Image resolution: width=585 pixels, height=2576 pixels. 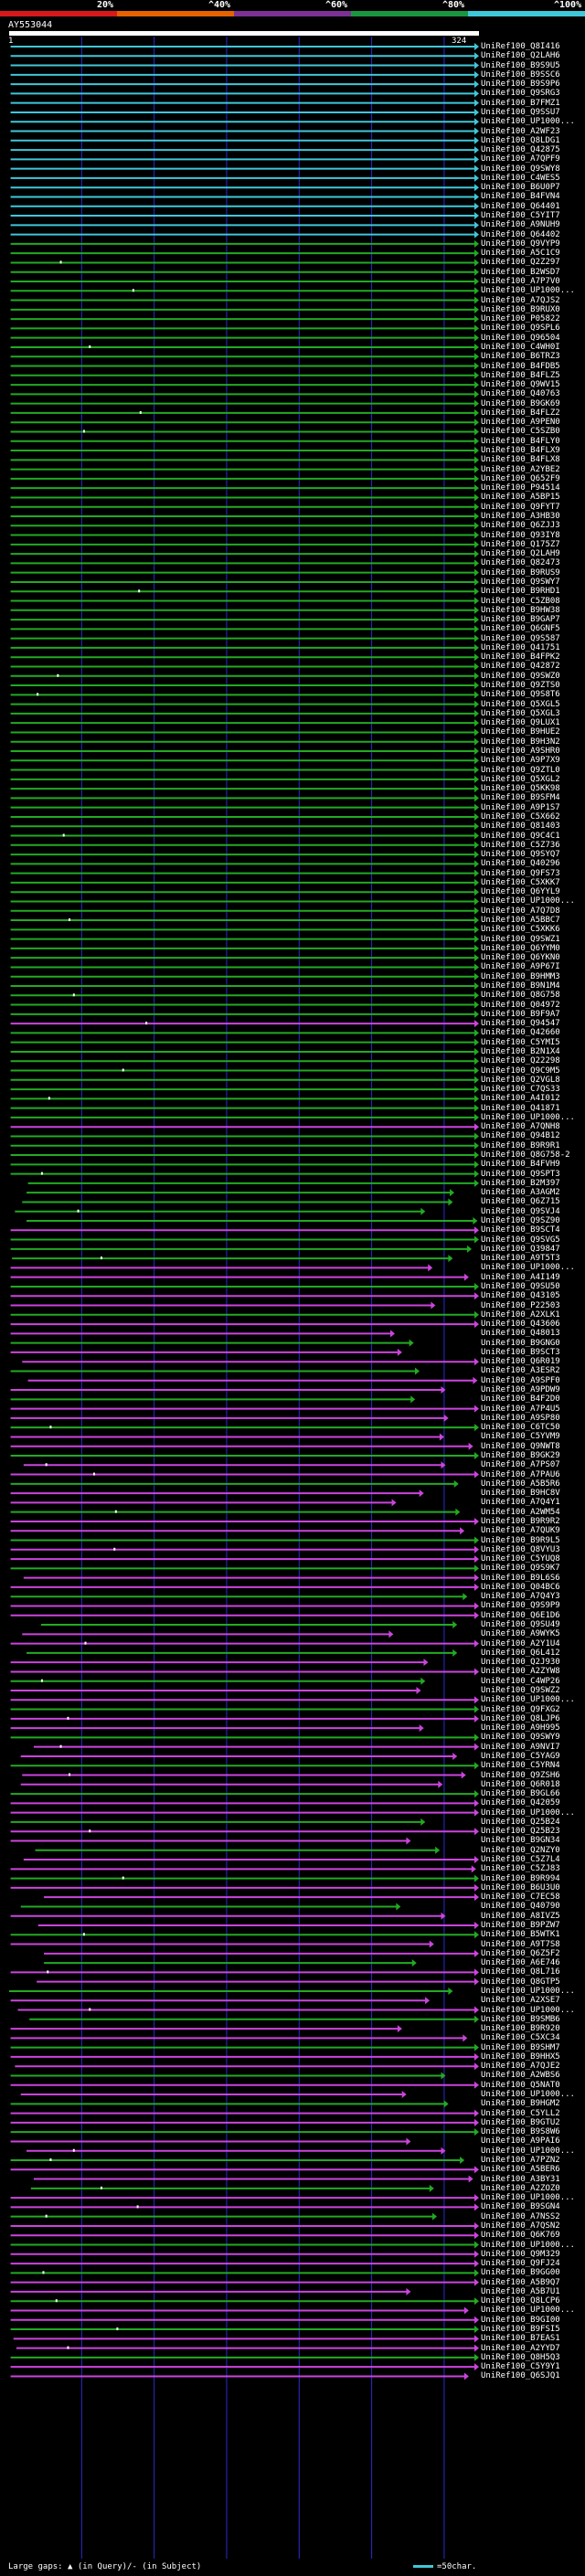 I want to click on hit-label: UniRef100_B9SCT4, so click(x=520, y=1230).